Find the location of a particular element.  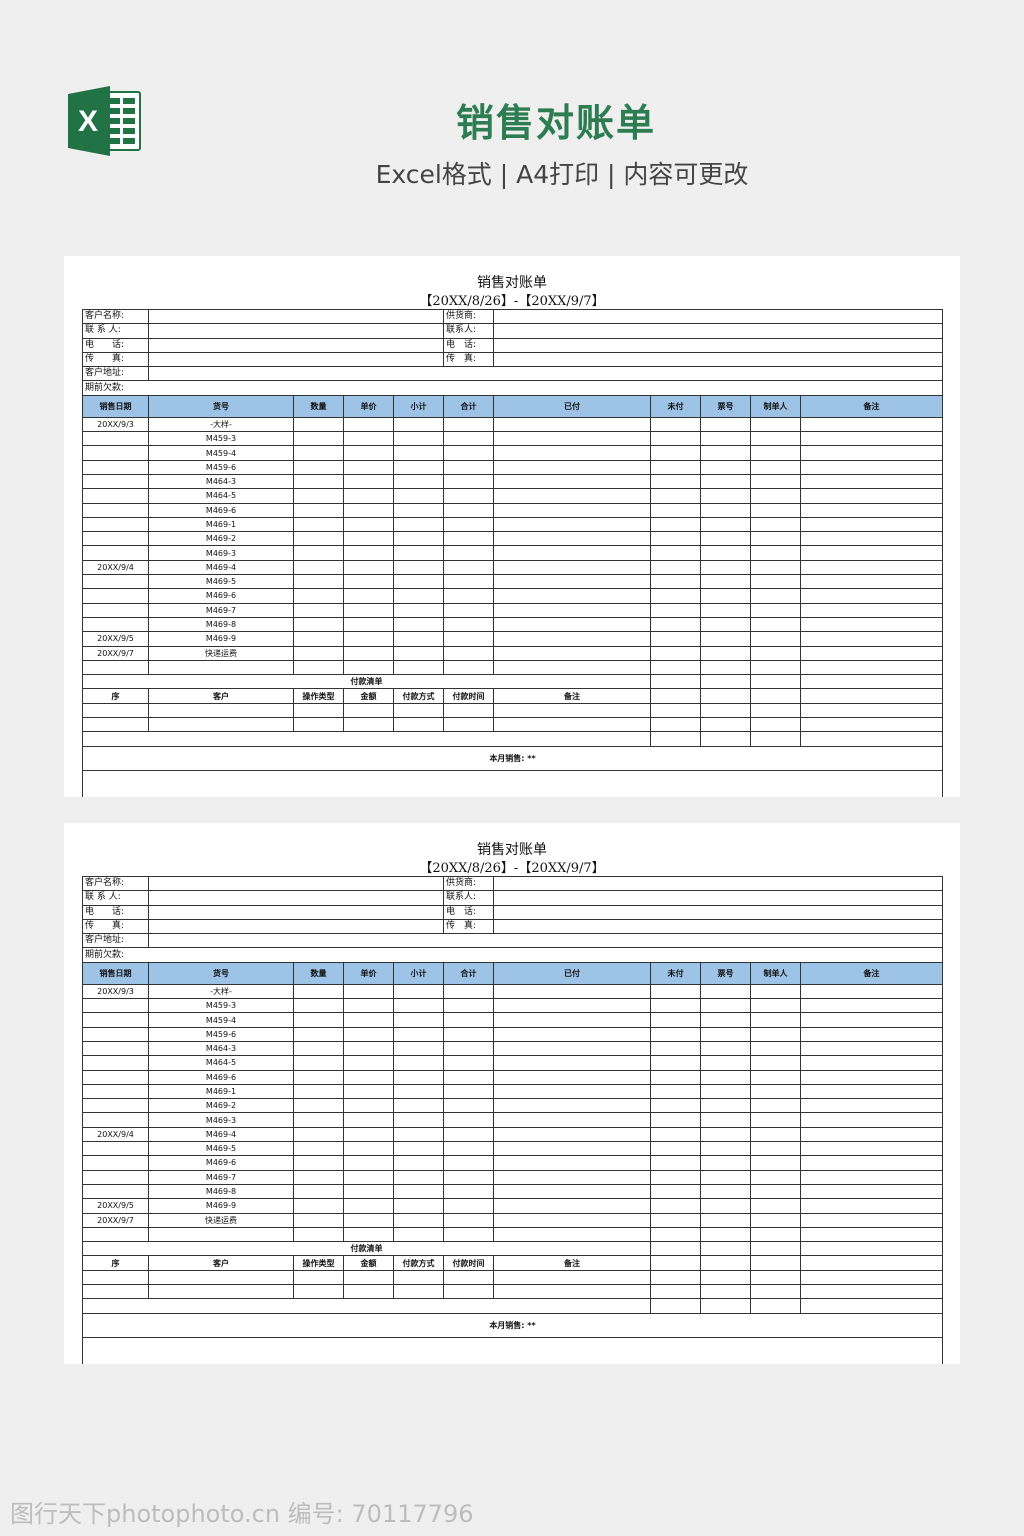

info-label: 联系人: is located at coordinates (468, 331).